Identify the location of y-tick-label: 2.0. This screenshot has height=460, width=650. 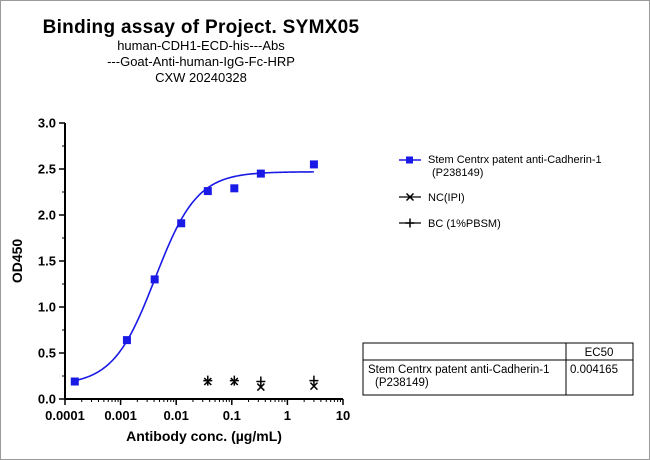
(47, 215).